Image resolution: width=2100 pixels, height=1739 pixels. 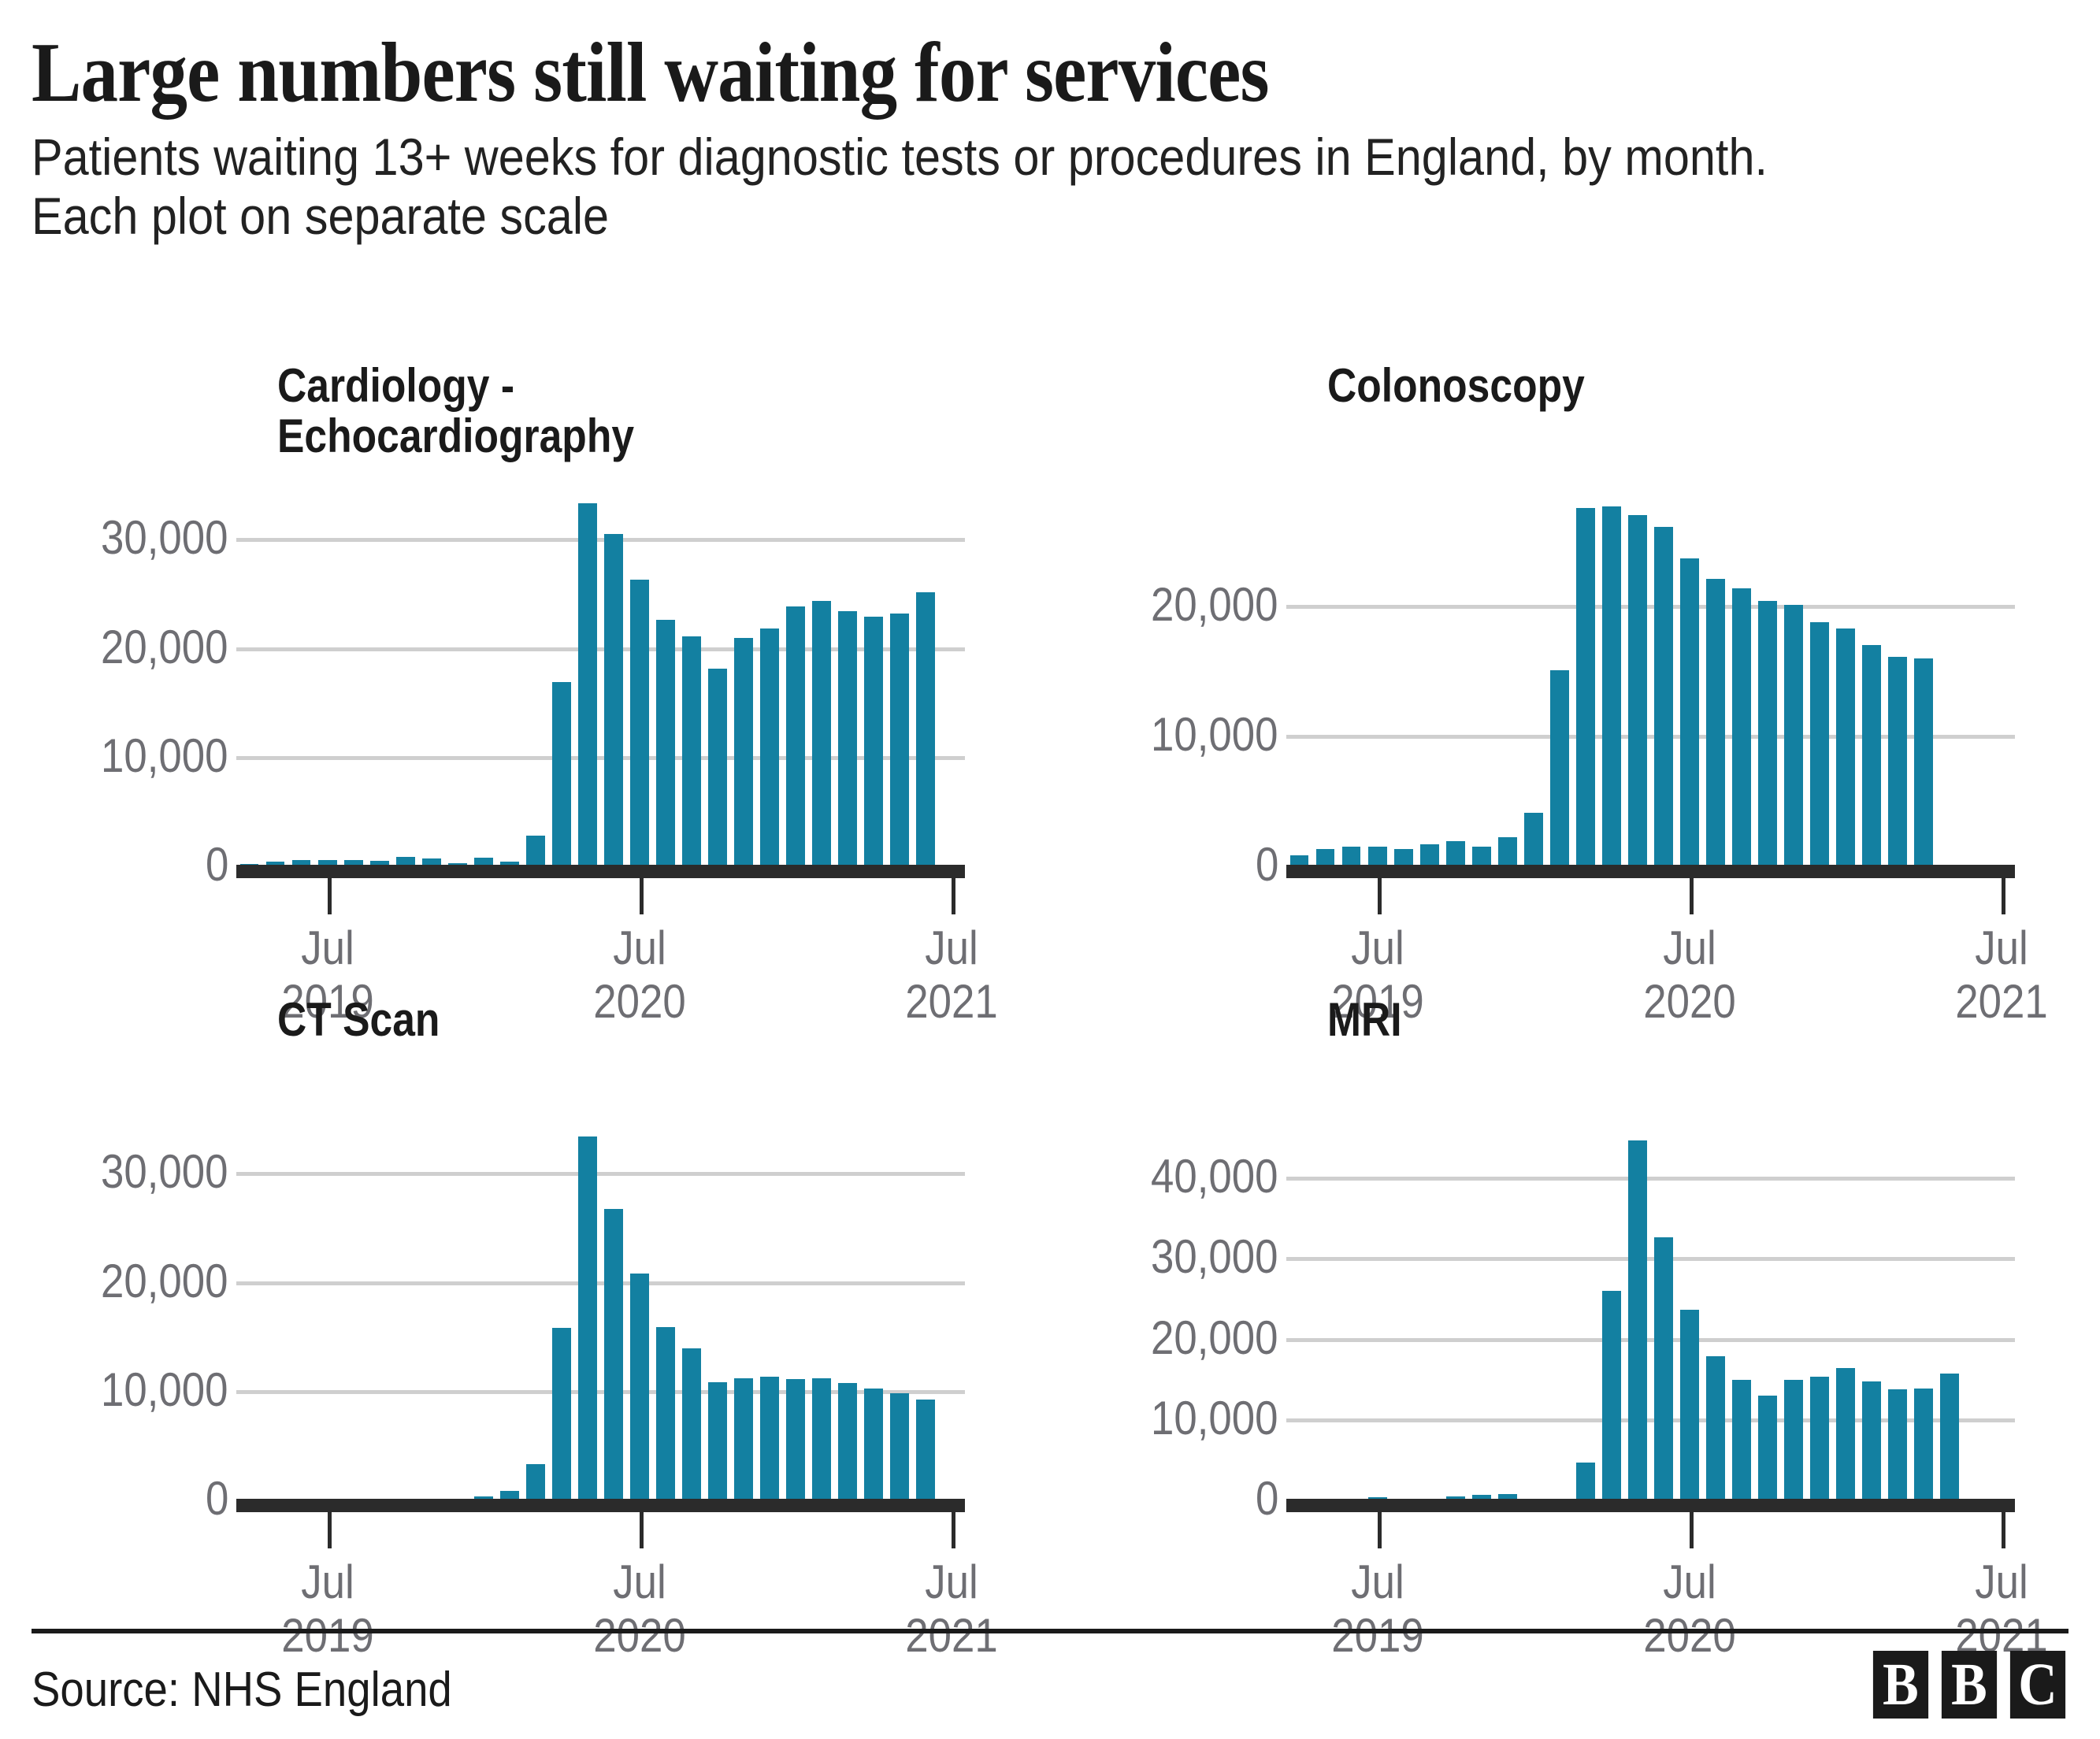 I want to click on footer-divider, so click(x=1050, y=1631).